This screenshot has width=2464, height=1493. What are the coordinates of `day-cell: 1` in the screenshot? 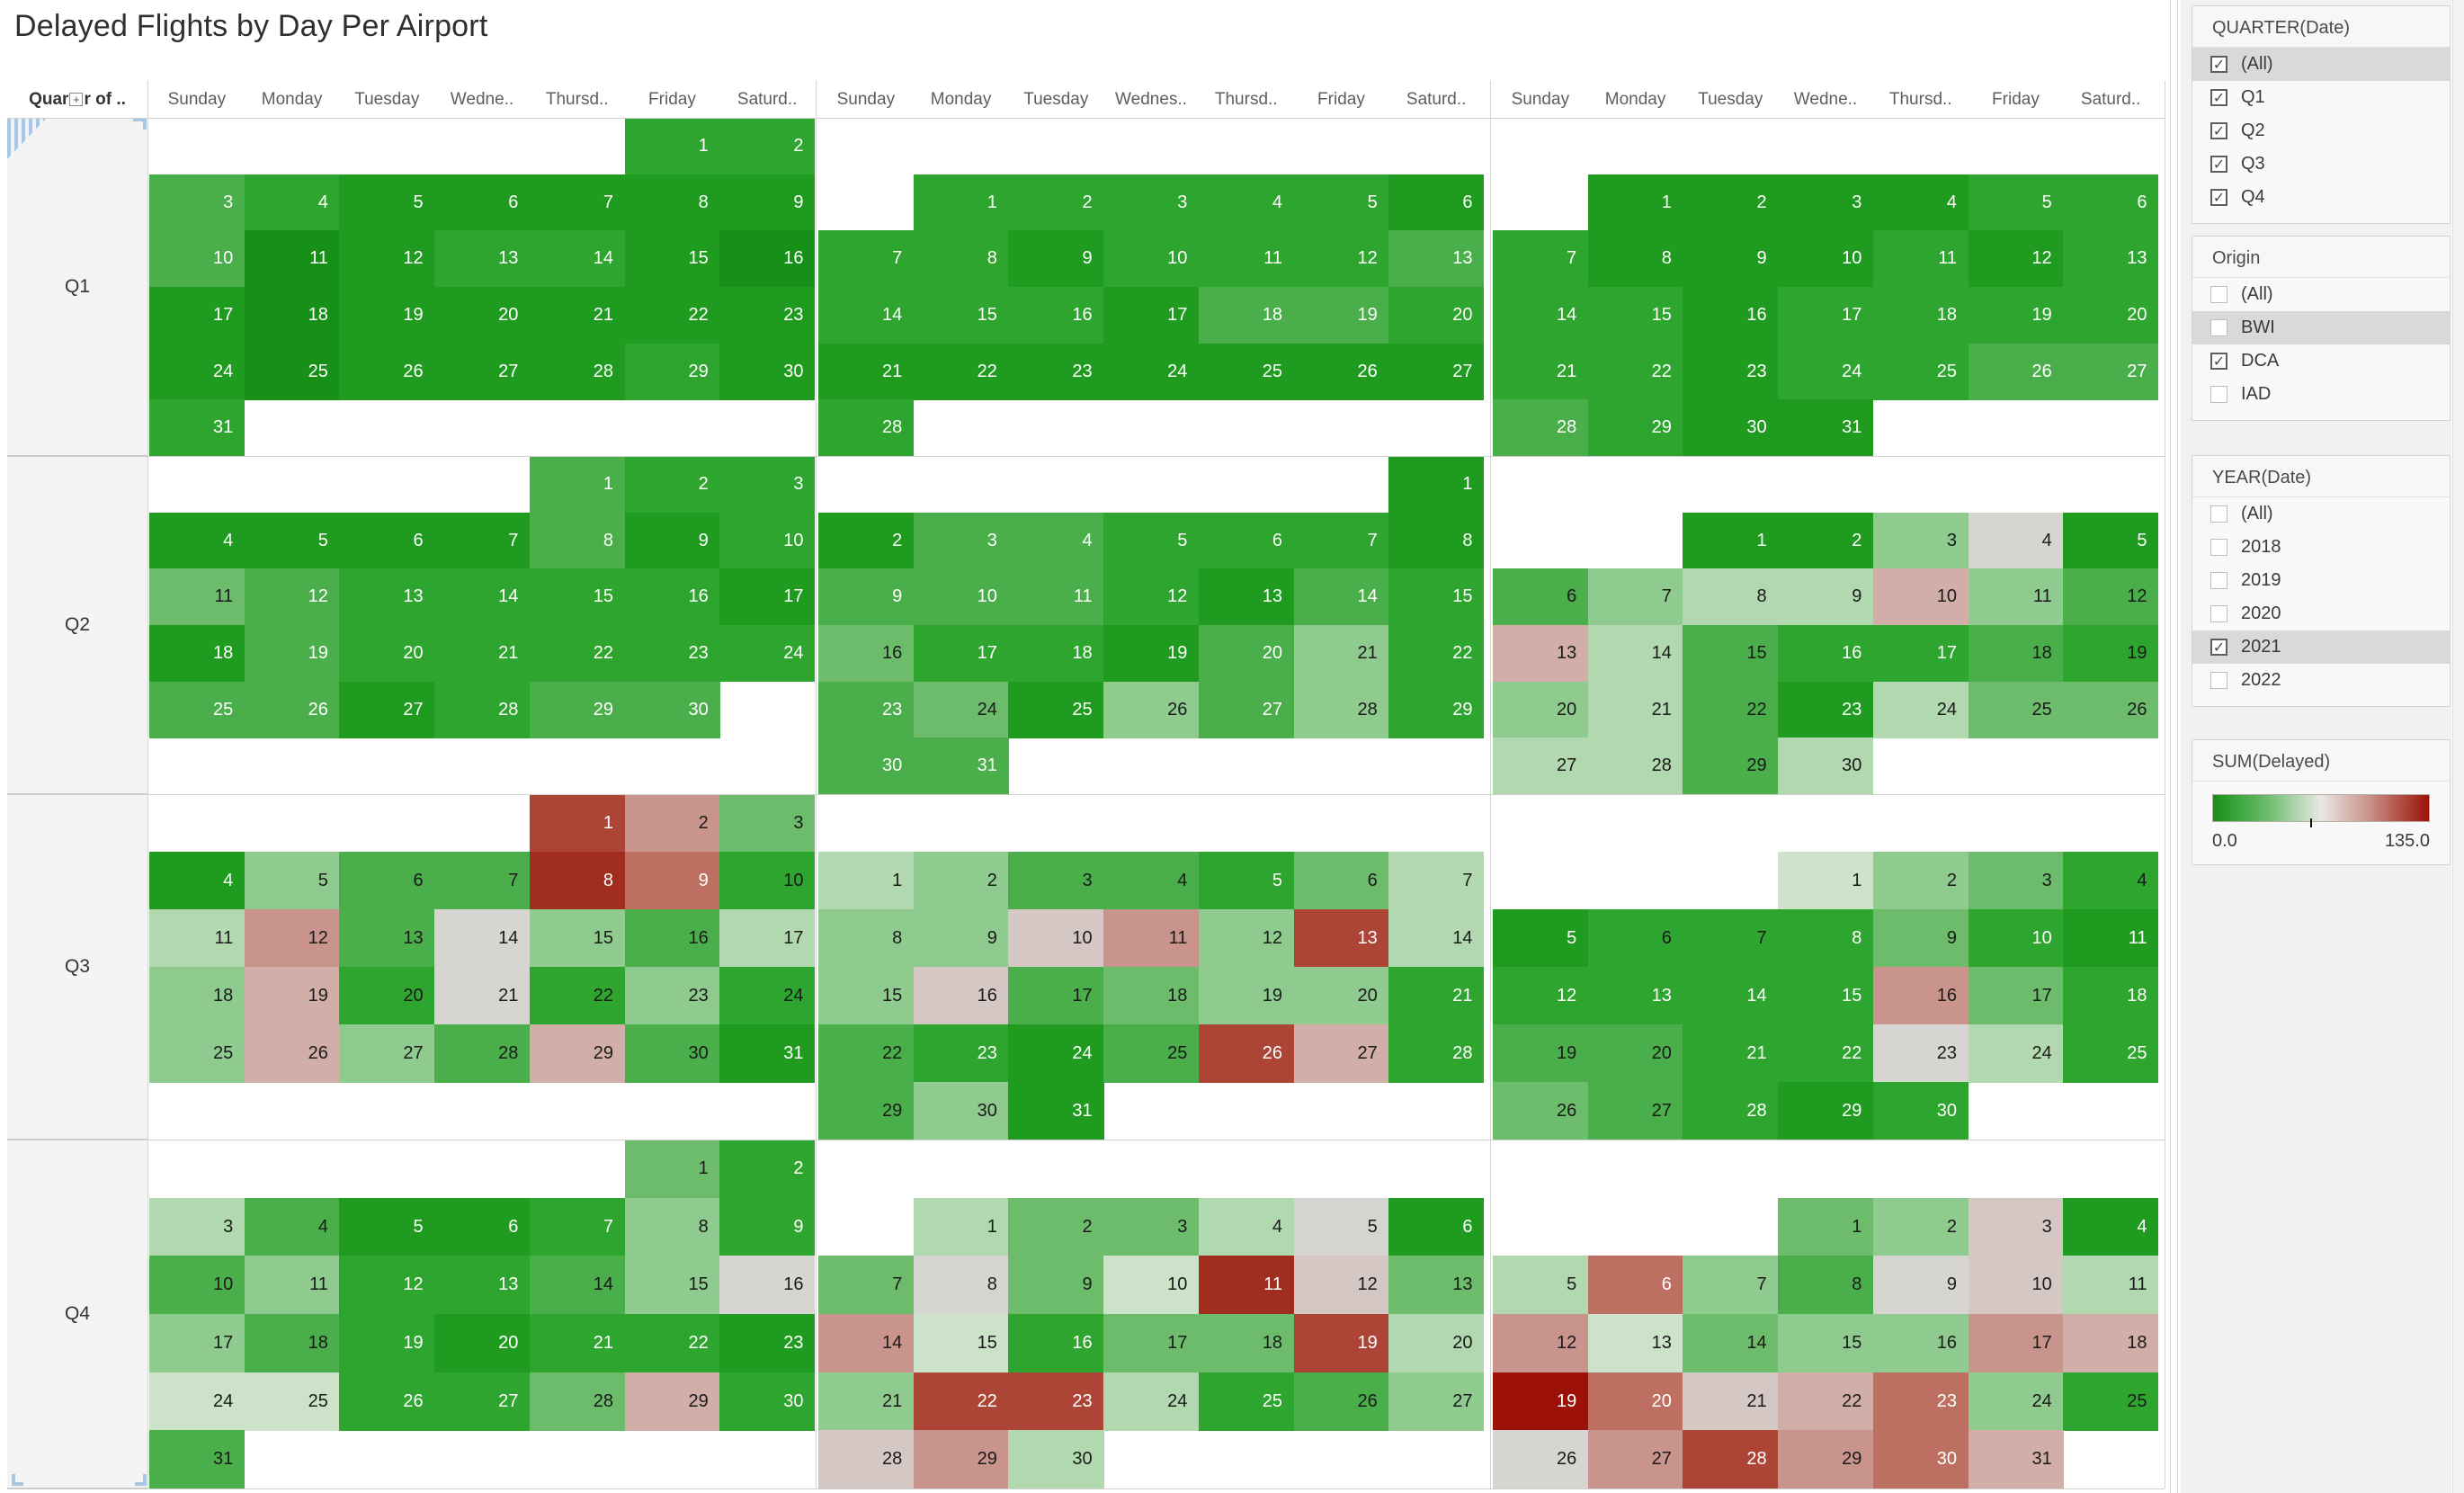 It's located at (672, 1169).